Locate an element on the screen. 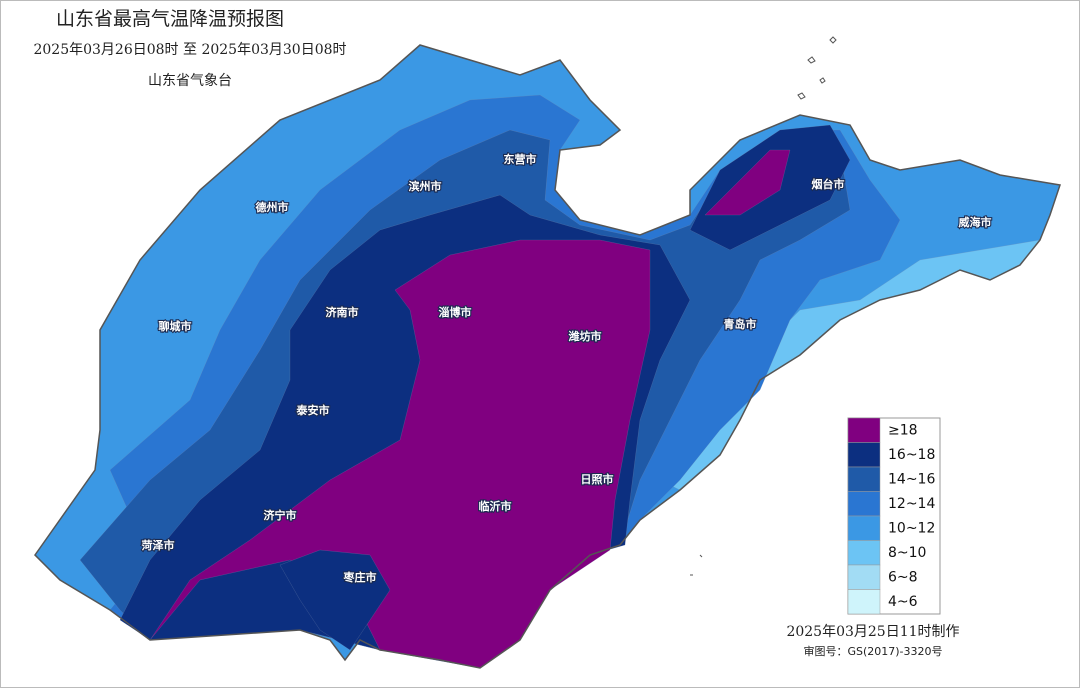 The image size is (1080, 692). legend-label: ≥18 is located at coordinates (903, 430).